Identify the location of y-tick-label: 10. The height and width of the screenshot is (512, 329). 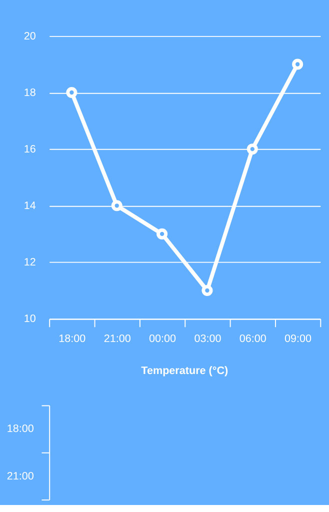
(30, 319).